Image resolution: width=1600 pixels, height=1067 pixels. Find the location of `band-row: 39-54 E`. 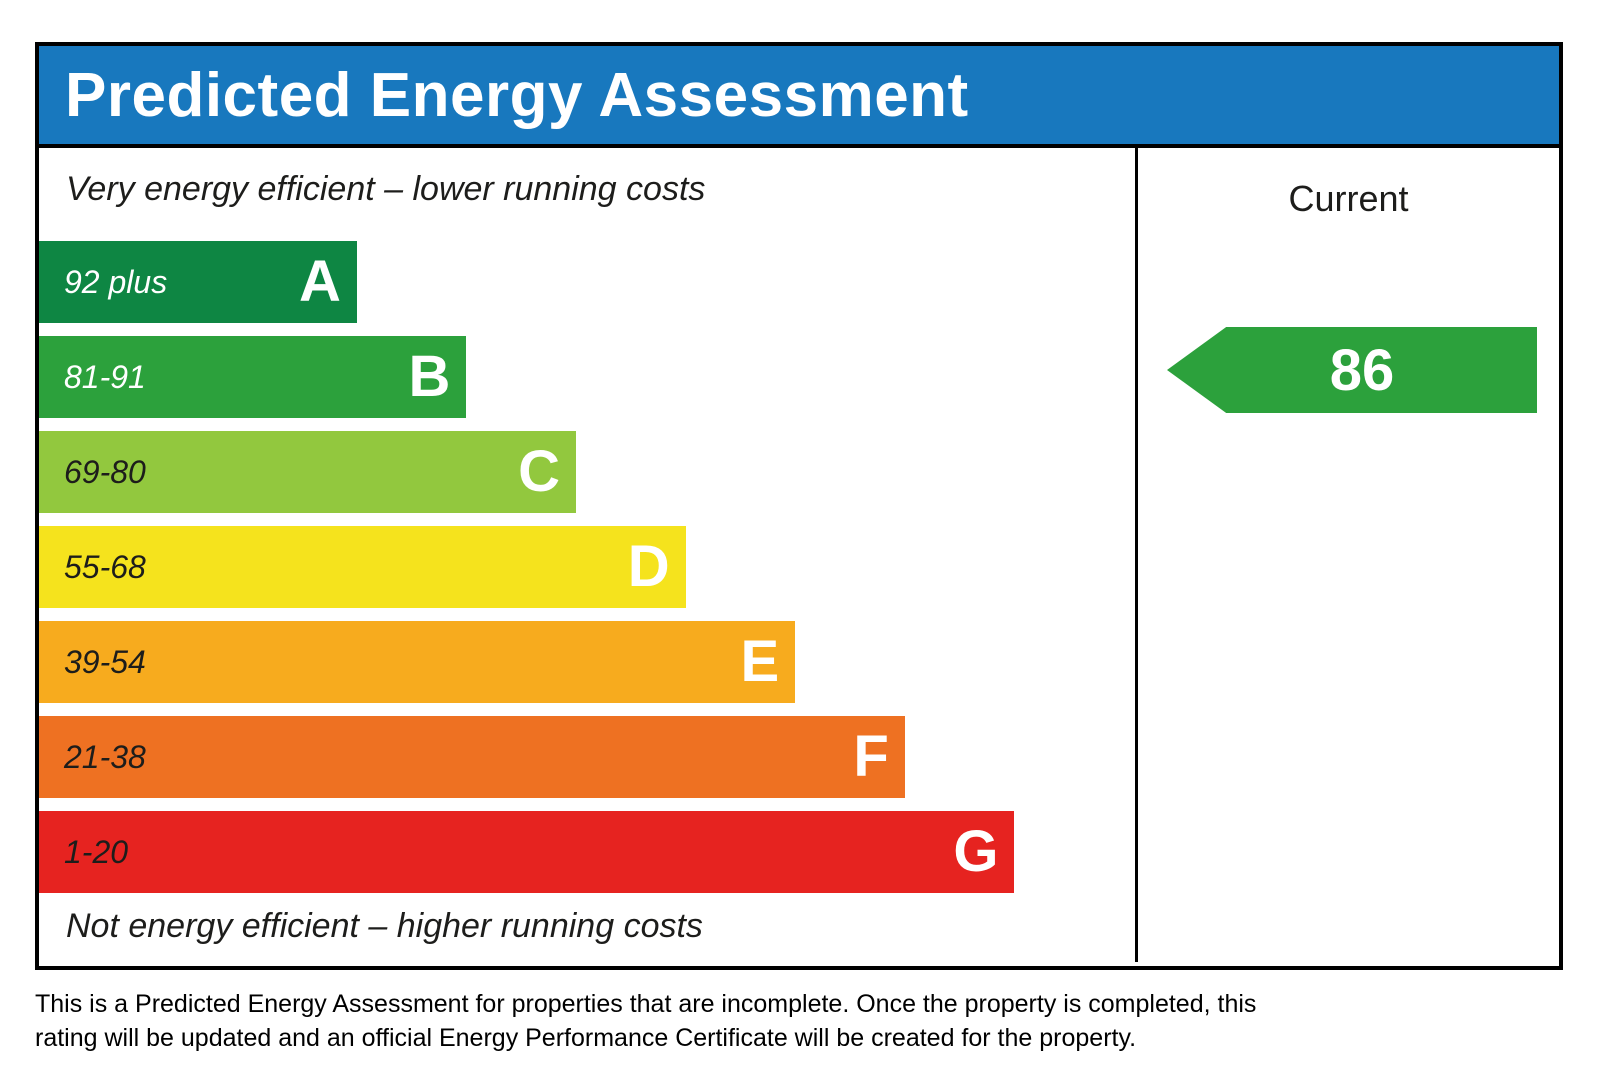

band-row: 39-54 E is located at coordinates (587, 662).